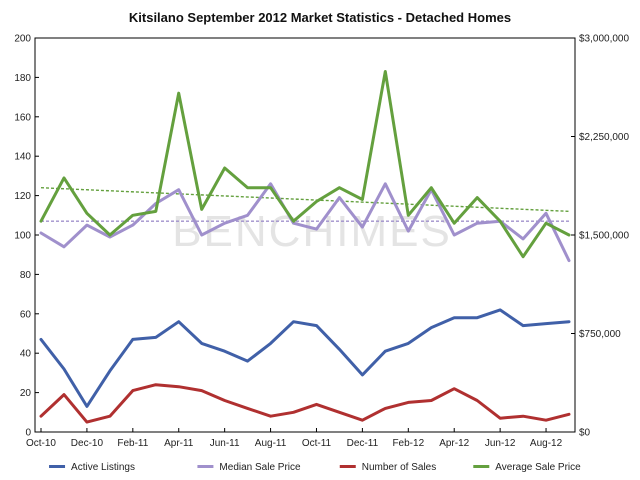 The width and height of the screenshot is (640, 480). Describe the element at coordinates (103, 467) in the screenshot. I see `legend-label: Active Listings` at that location.